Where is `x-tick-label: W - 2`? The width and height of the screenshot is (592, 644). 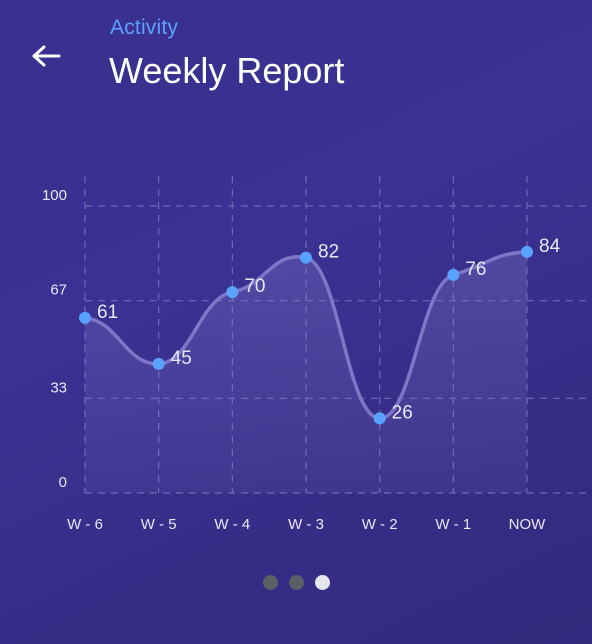
x-tick-label: W - 2 is located at coordinates (380, 524).